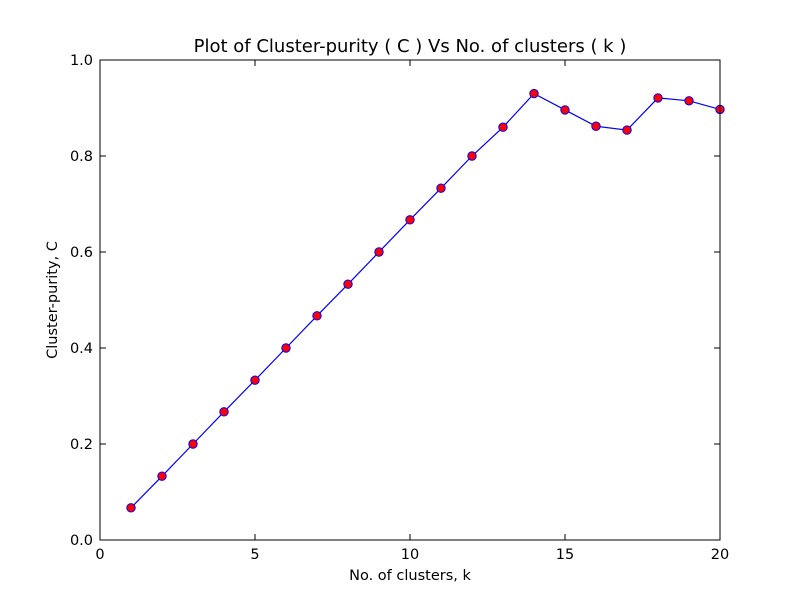  I want to click on y-tick-label: 0.4, so click(81, 349).